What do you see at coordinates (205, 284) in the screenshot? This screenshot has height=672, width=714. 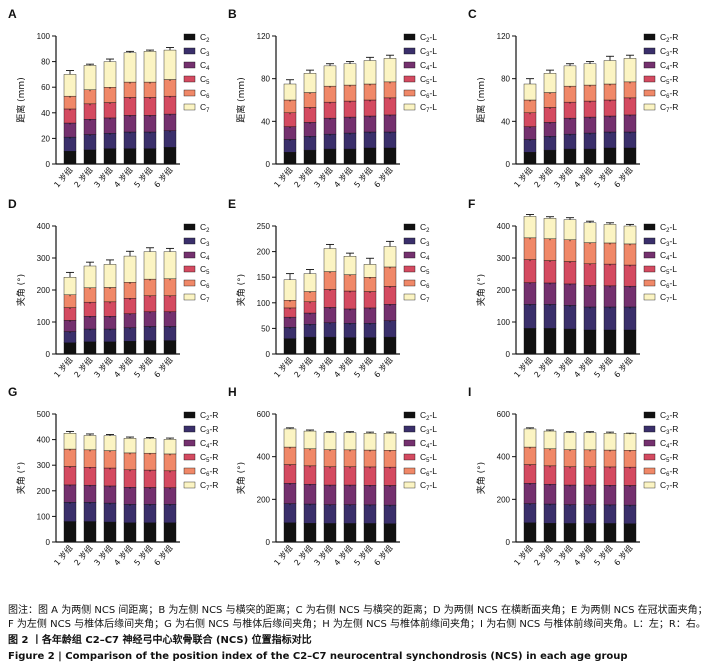 I see `legend-label: C6` at bounding box center [205, 284].